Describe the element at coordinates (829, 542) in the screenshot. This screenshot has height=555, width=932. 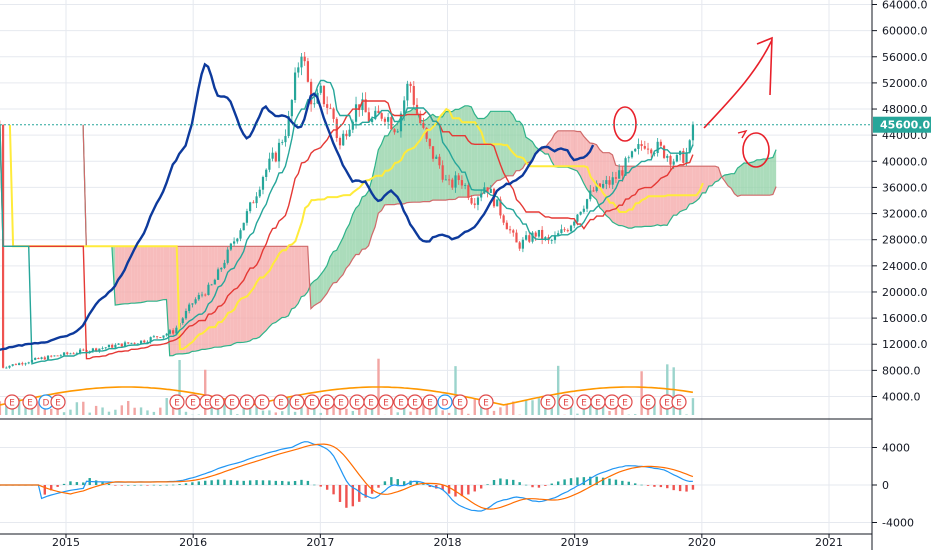
I see `time-axis-tick-label: 2021` at that location.